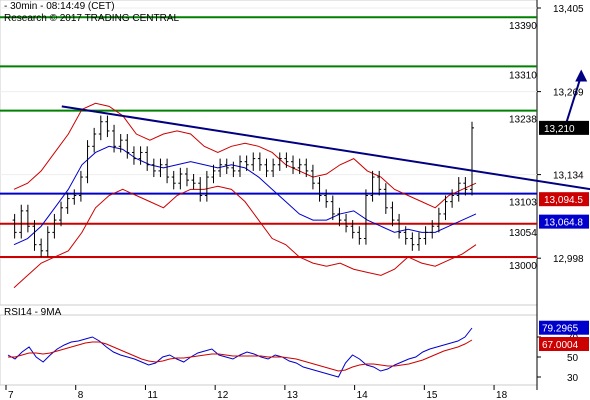  What do you see at coordinates (523, 266) in the screenshot?
I see `level-label-13000: 13000` at bounding box center [523, 266].